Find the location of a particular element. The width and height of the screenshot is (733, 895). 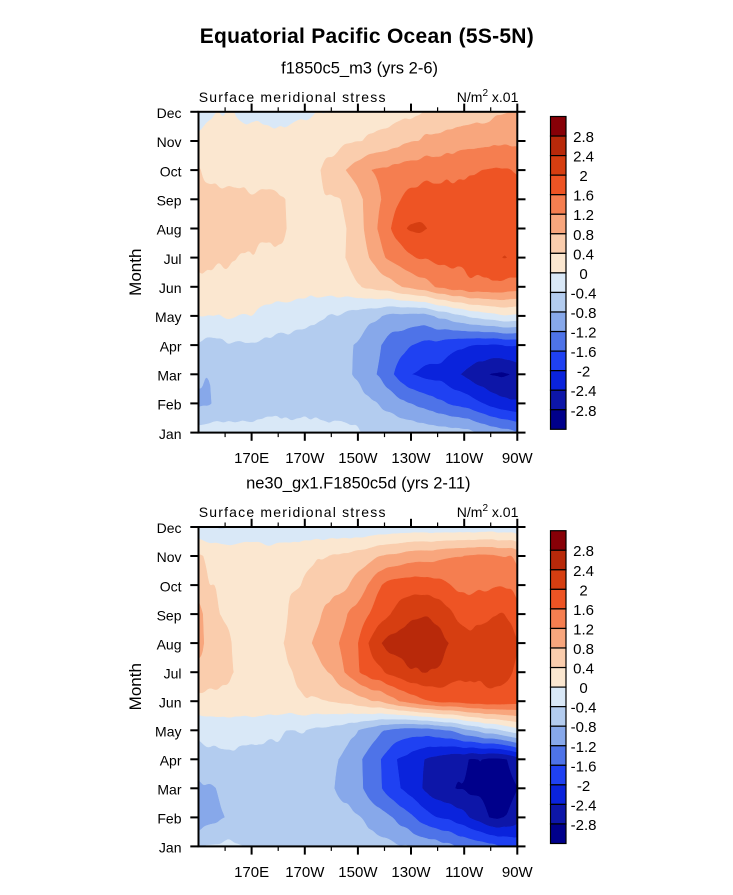

svg-text: ne30_gx1.F1850c5d (yrs 2-11) is located at coordinates (358, 484).